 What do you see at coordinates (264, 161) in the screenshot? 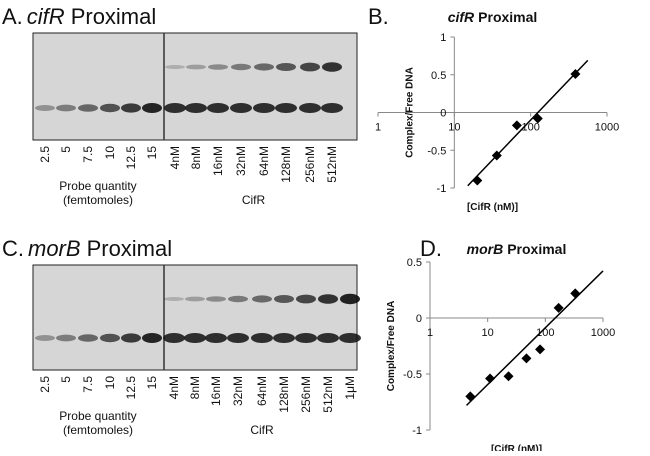
I see `lane-label: 64nM` at bounding box center [264, 161].